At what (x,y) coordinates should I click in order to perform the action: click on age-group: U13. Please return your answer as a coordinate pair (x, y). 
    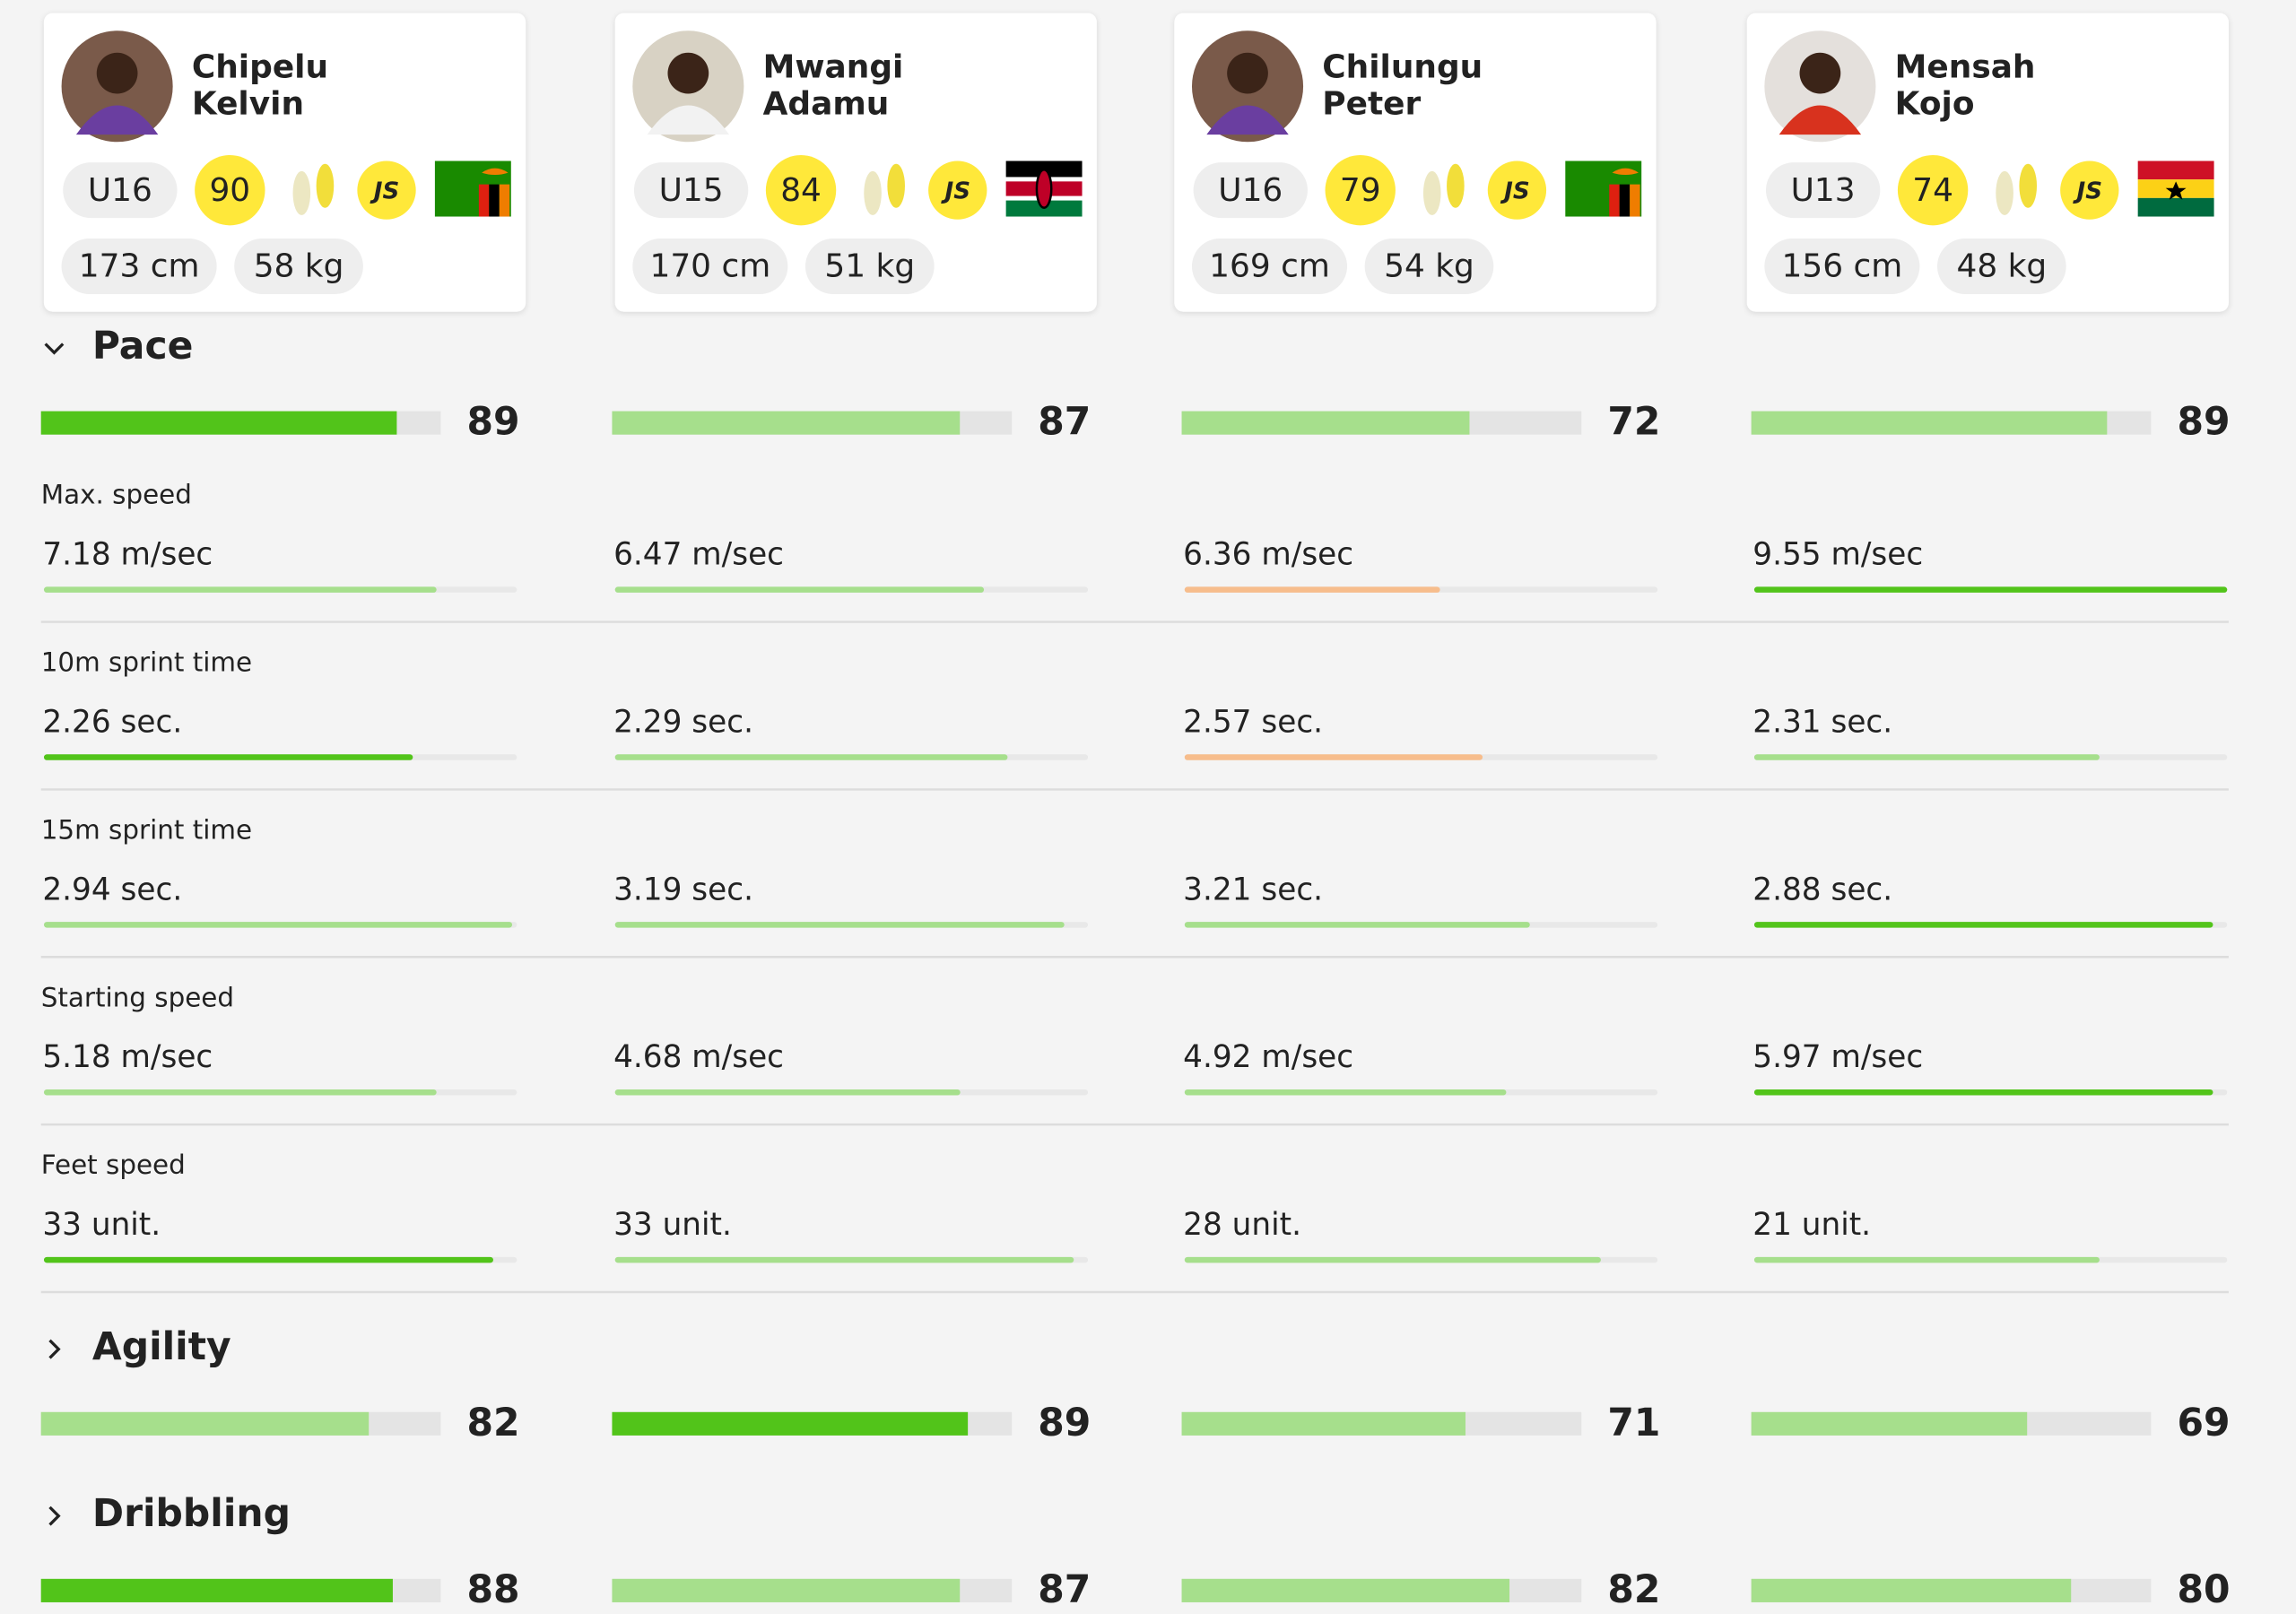
    Looking at the image, I should click on (1823, 190).